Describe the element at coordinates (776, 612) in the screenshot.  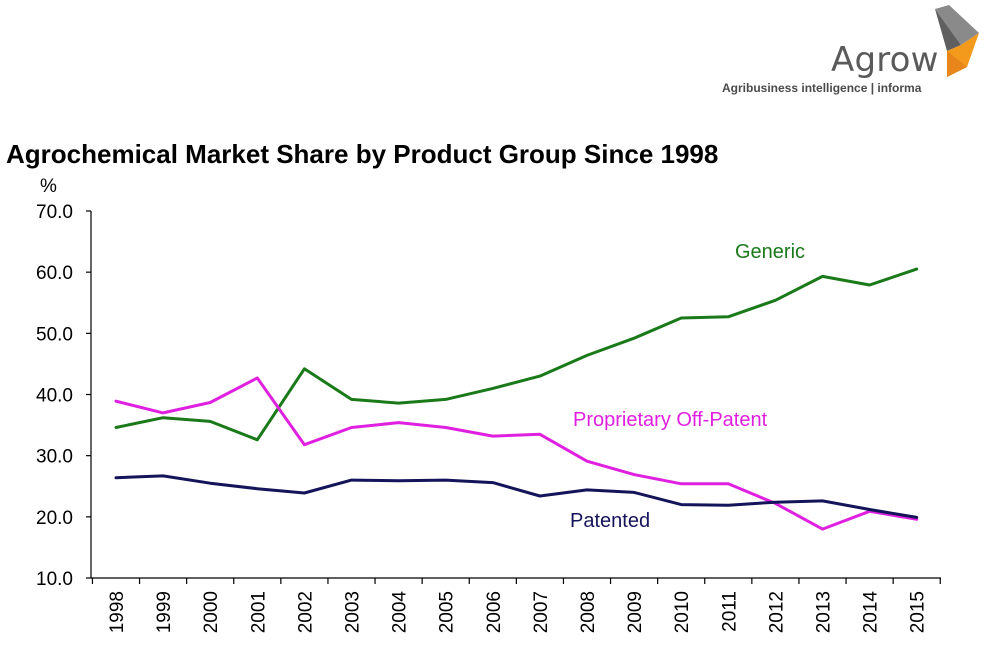
I see `x-tick-label: 2012` at that location.